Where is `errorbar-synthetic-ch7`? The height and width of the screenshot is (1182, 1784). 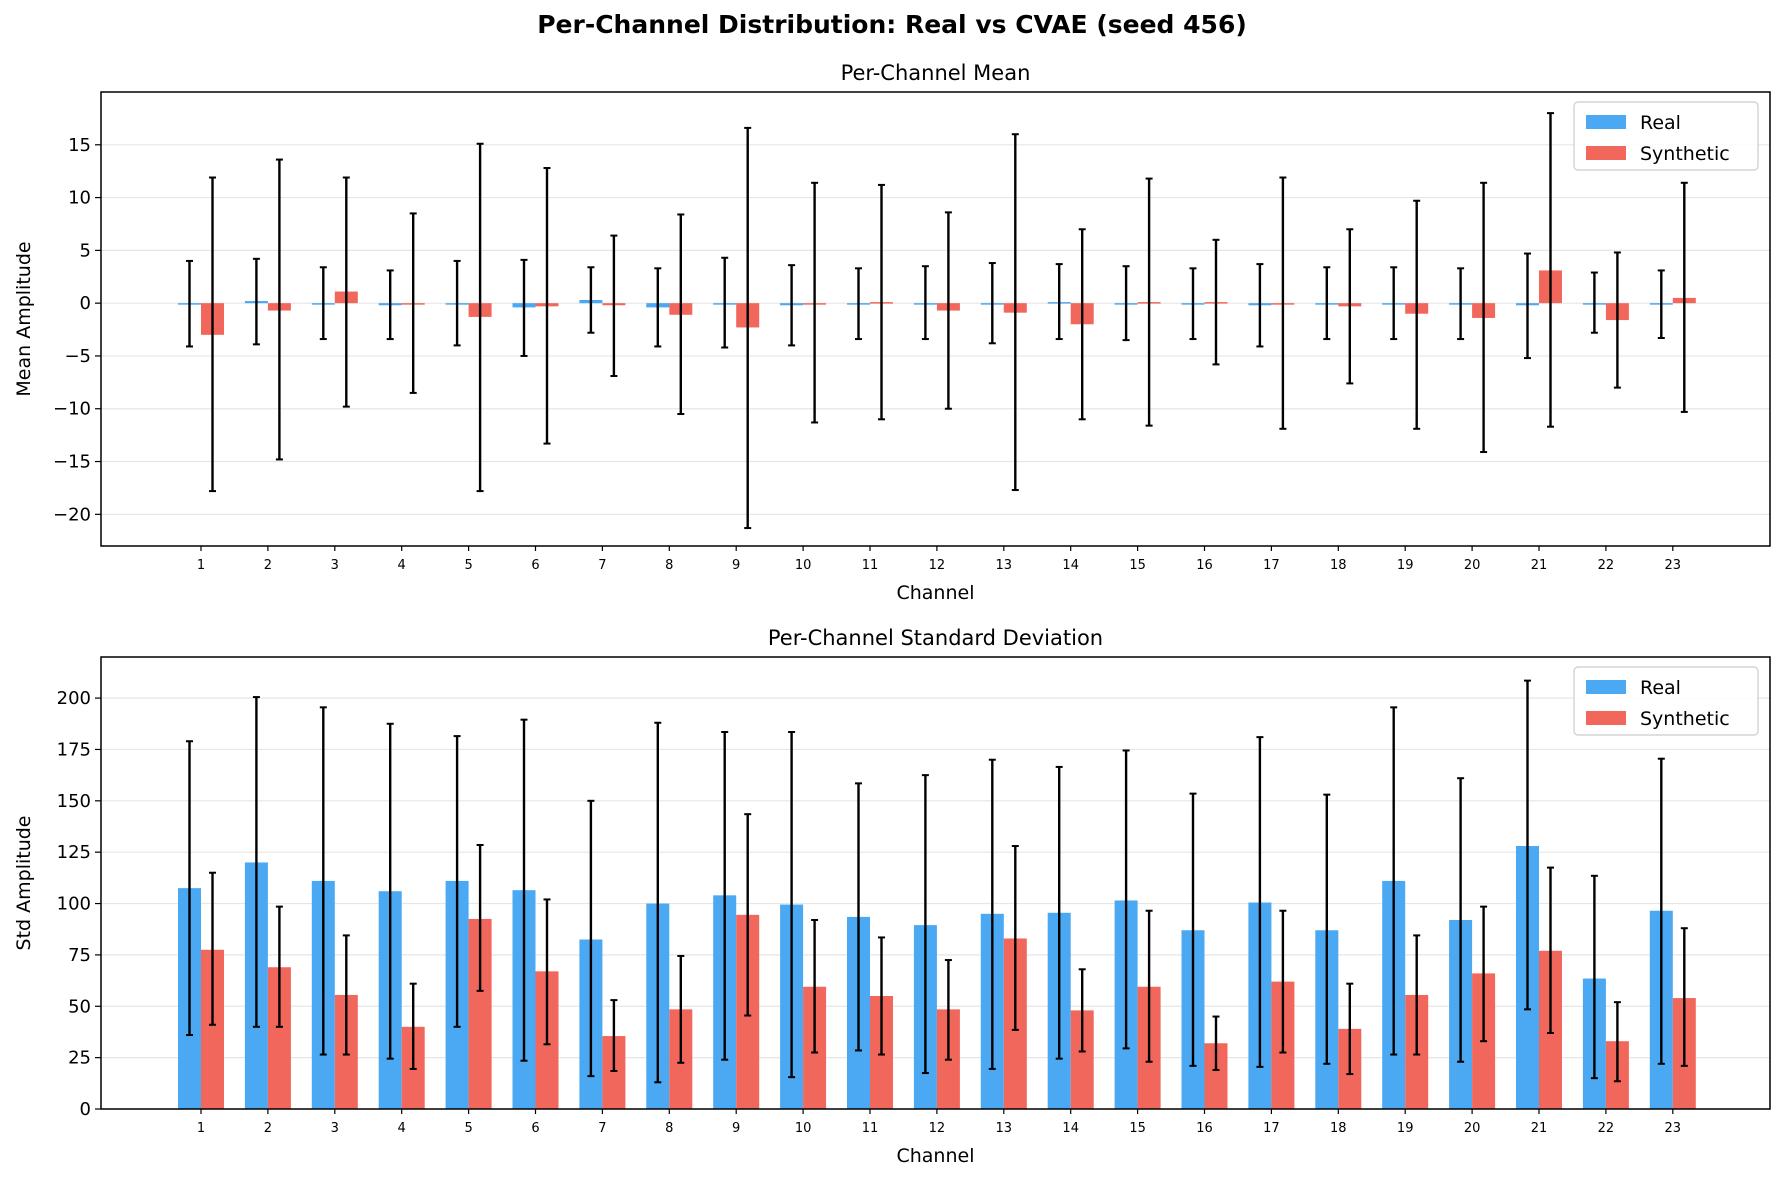 errorbar-synthetic-ch7 is located at coordinates (614, 306).